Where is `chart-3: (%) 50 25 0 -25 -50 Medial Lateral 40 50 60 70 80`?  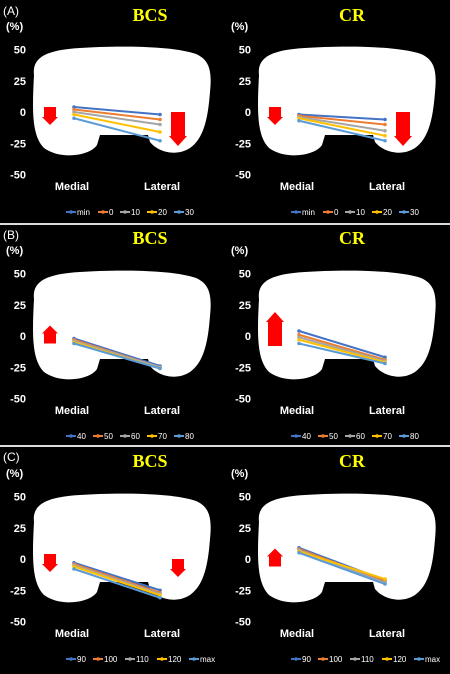 chart-3: (%) 50 25 0 -25 -50 Medial Lateral 40 50 60 70 80 is located at coordinates (108, 343).